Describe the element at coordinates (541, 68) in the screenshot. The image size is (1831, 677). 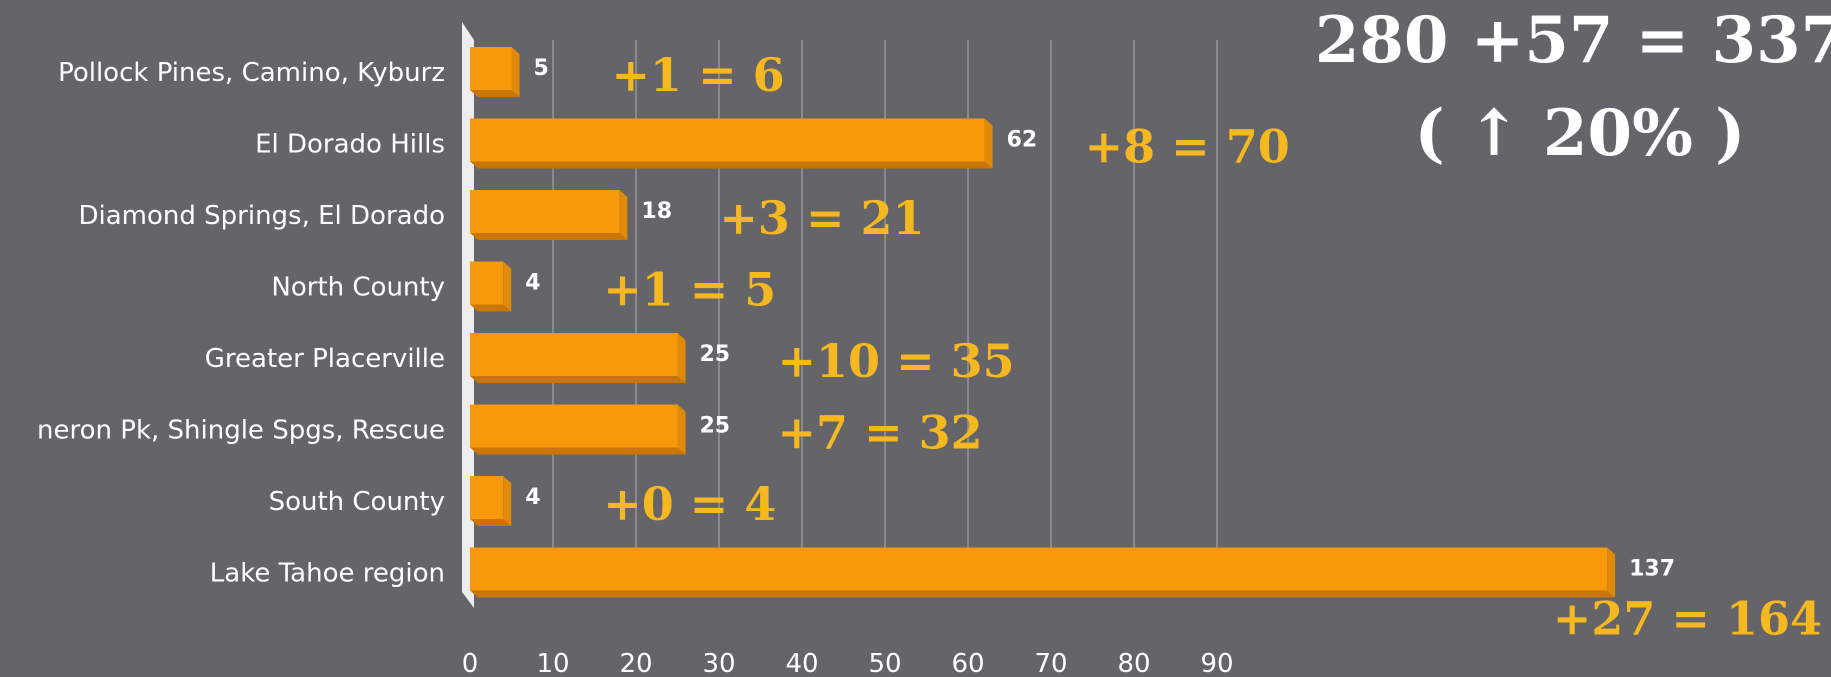
I see `data-label: 5` at that location.